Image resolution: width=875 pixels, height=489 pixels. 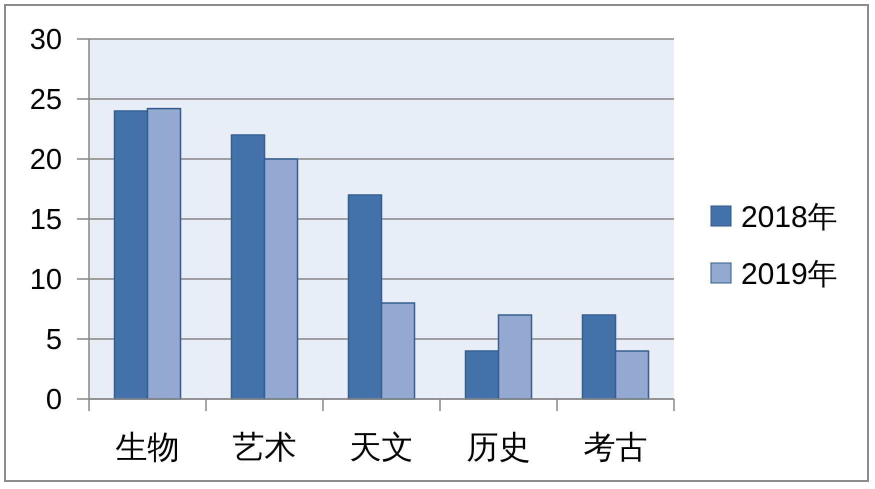 What do you see at coordinates (46, 220) in the screenshot?
I see `y-tick-label: 15` at bounding box center [46, 220].